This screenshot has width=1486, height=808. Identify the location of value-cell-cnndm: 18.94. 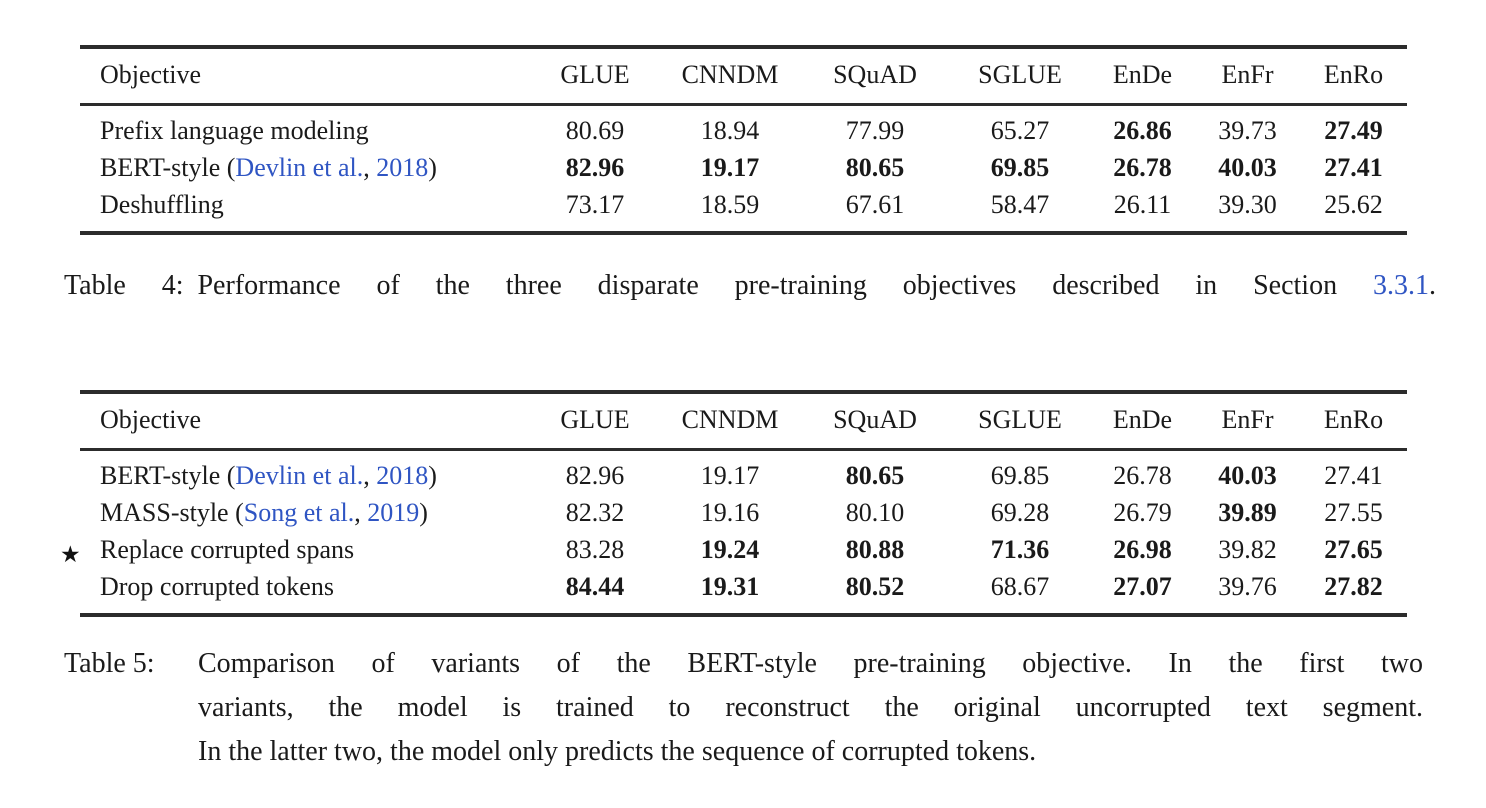
(730, 130).